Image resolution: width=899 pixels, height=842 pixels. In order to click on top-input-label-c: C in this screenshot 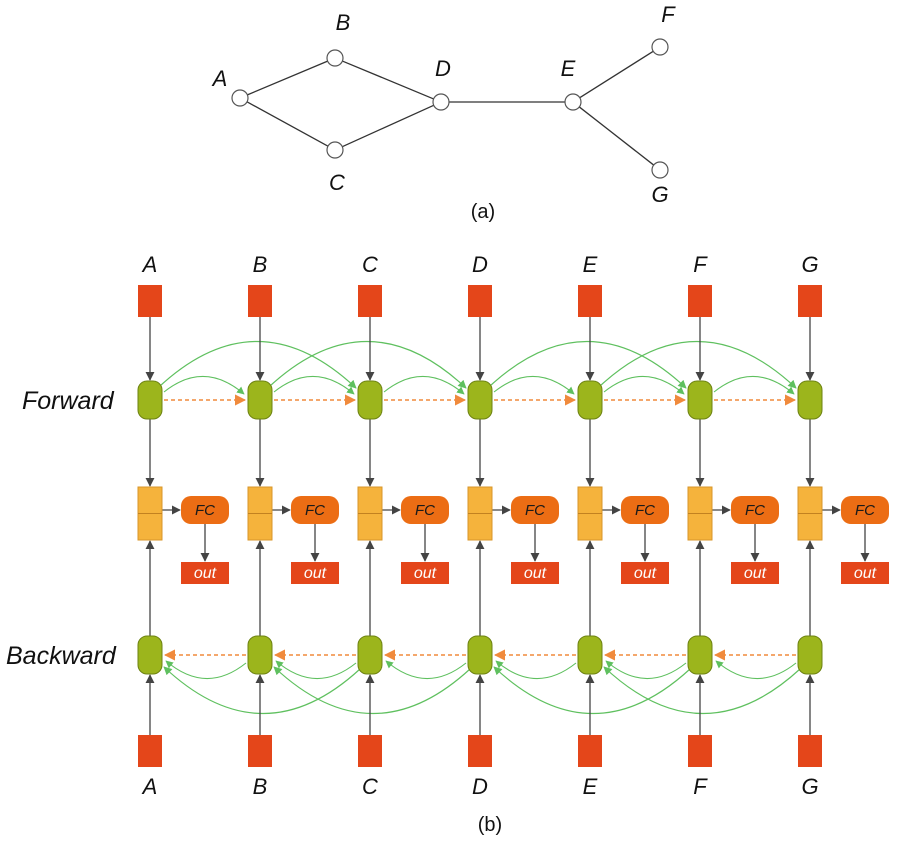, I will do `click(370, 264)`.